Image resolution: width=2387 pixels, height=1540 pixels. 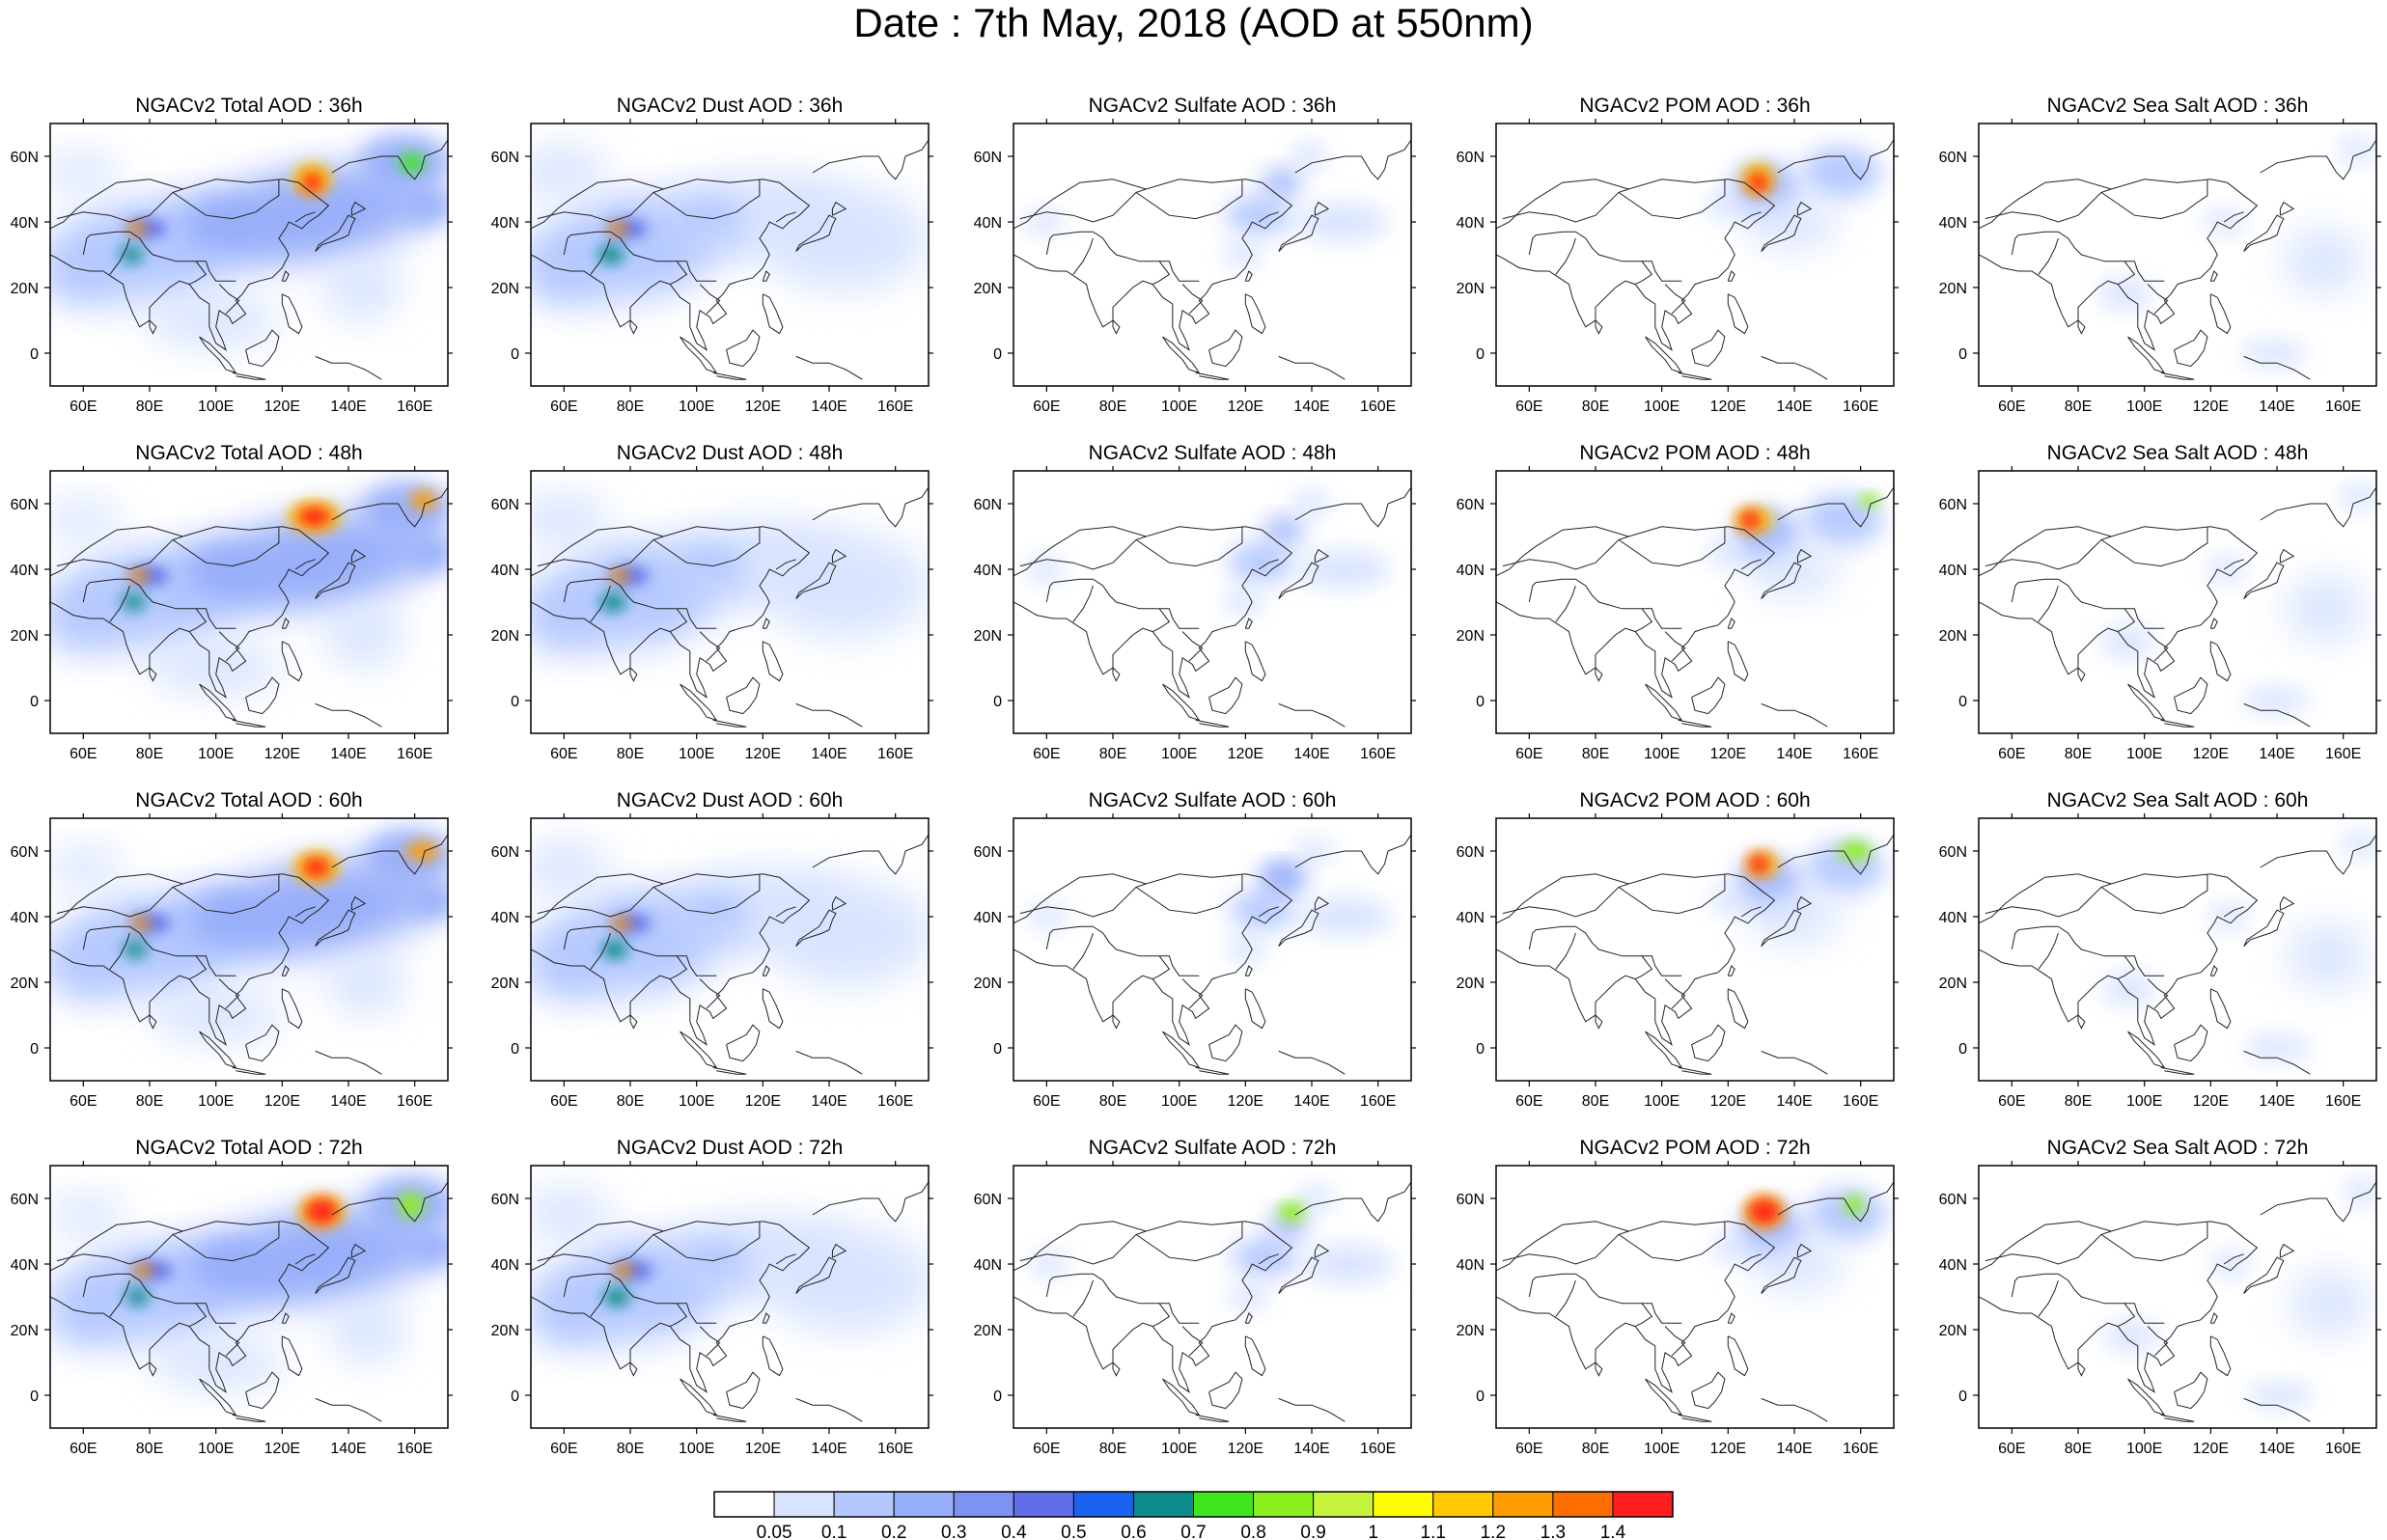 I want to click on panel-title: NGACv2 Dust AOD : 48h, so click(x=730, y=453).